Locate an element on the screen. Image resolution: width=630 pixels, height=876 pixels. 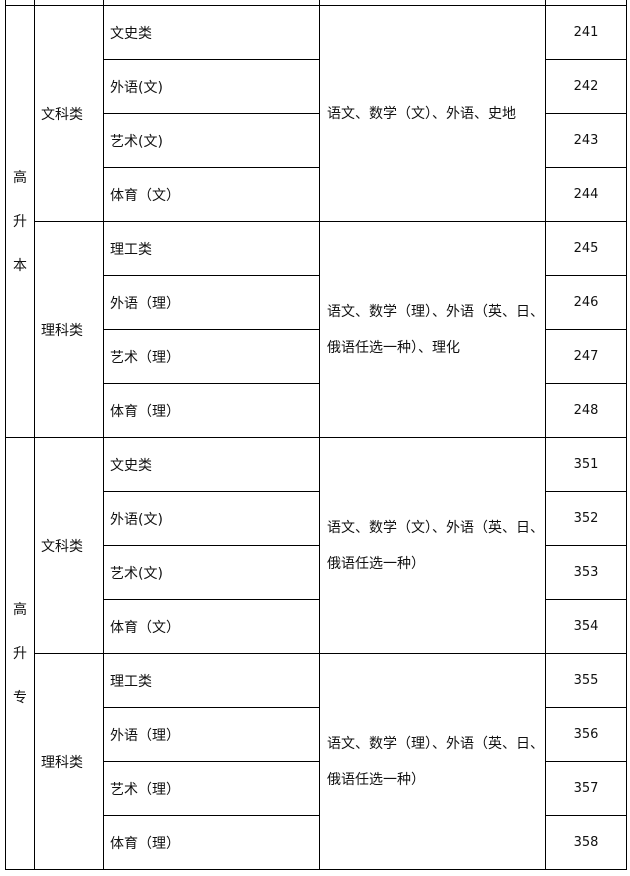
table-row: 体育（文） 244 is located at coordinates (316, 194).